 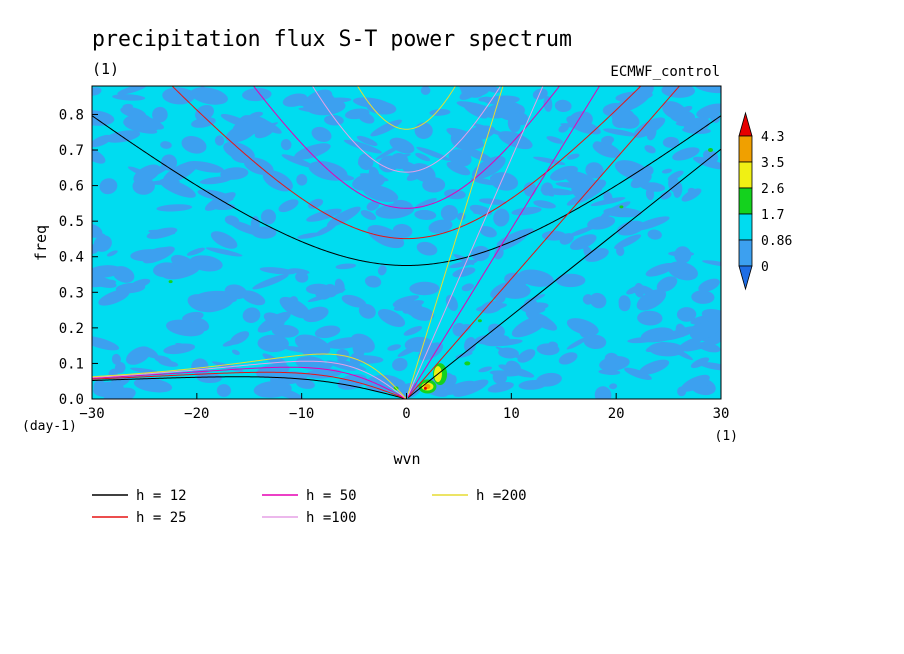 I want to click on y-axis-label: freq, so click(x=41, y=243).